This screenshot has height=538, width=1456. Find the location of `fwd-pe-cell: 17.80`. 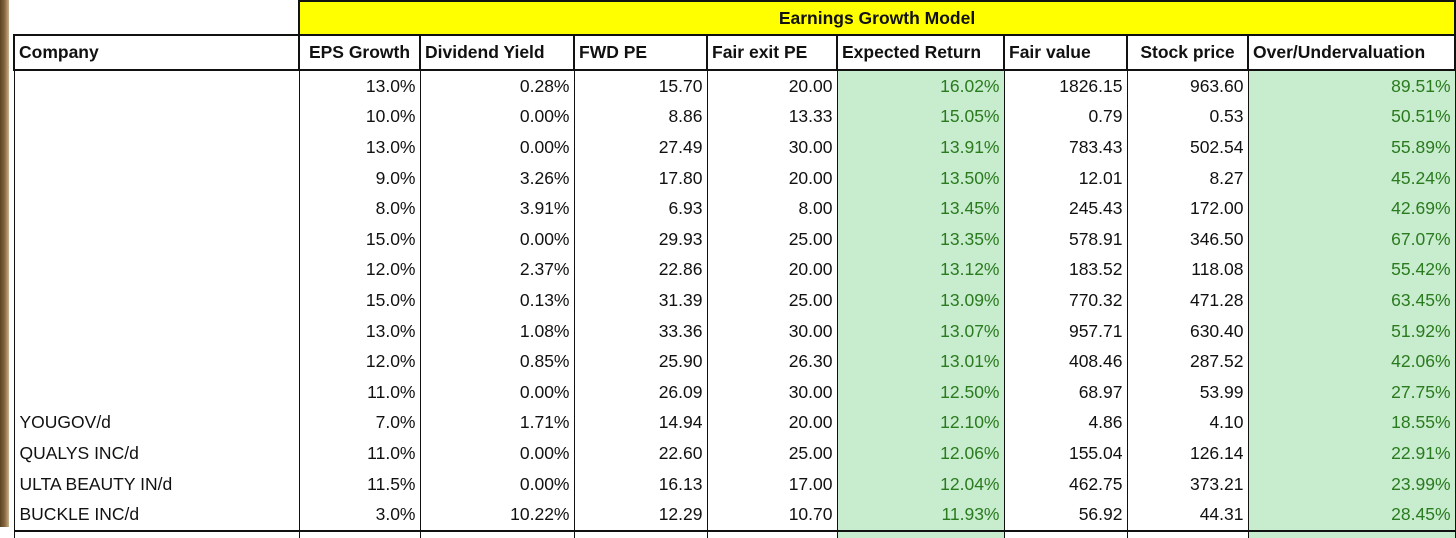

fwd-pe-cell: 17.80 is located at coordinates (640, 178).